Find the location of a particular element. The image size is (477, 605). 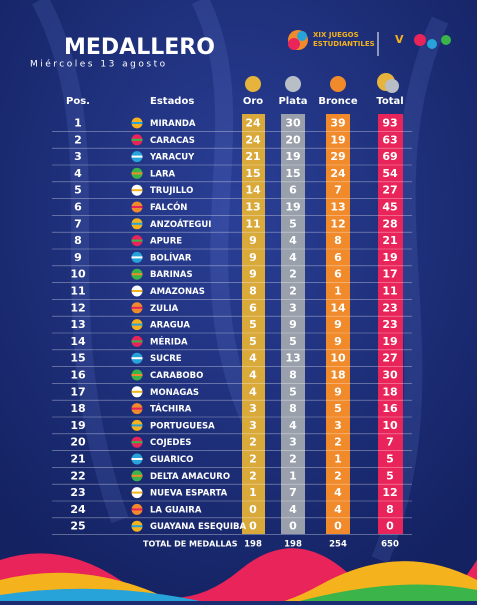

column-header: Pos. is located at coordinates (78, 101).